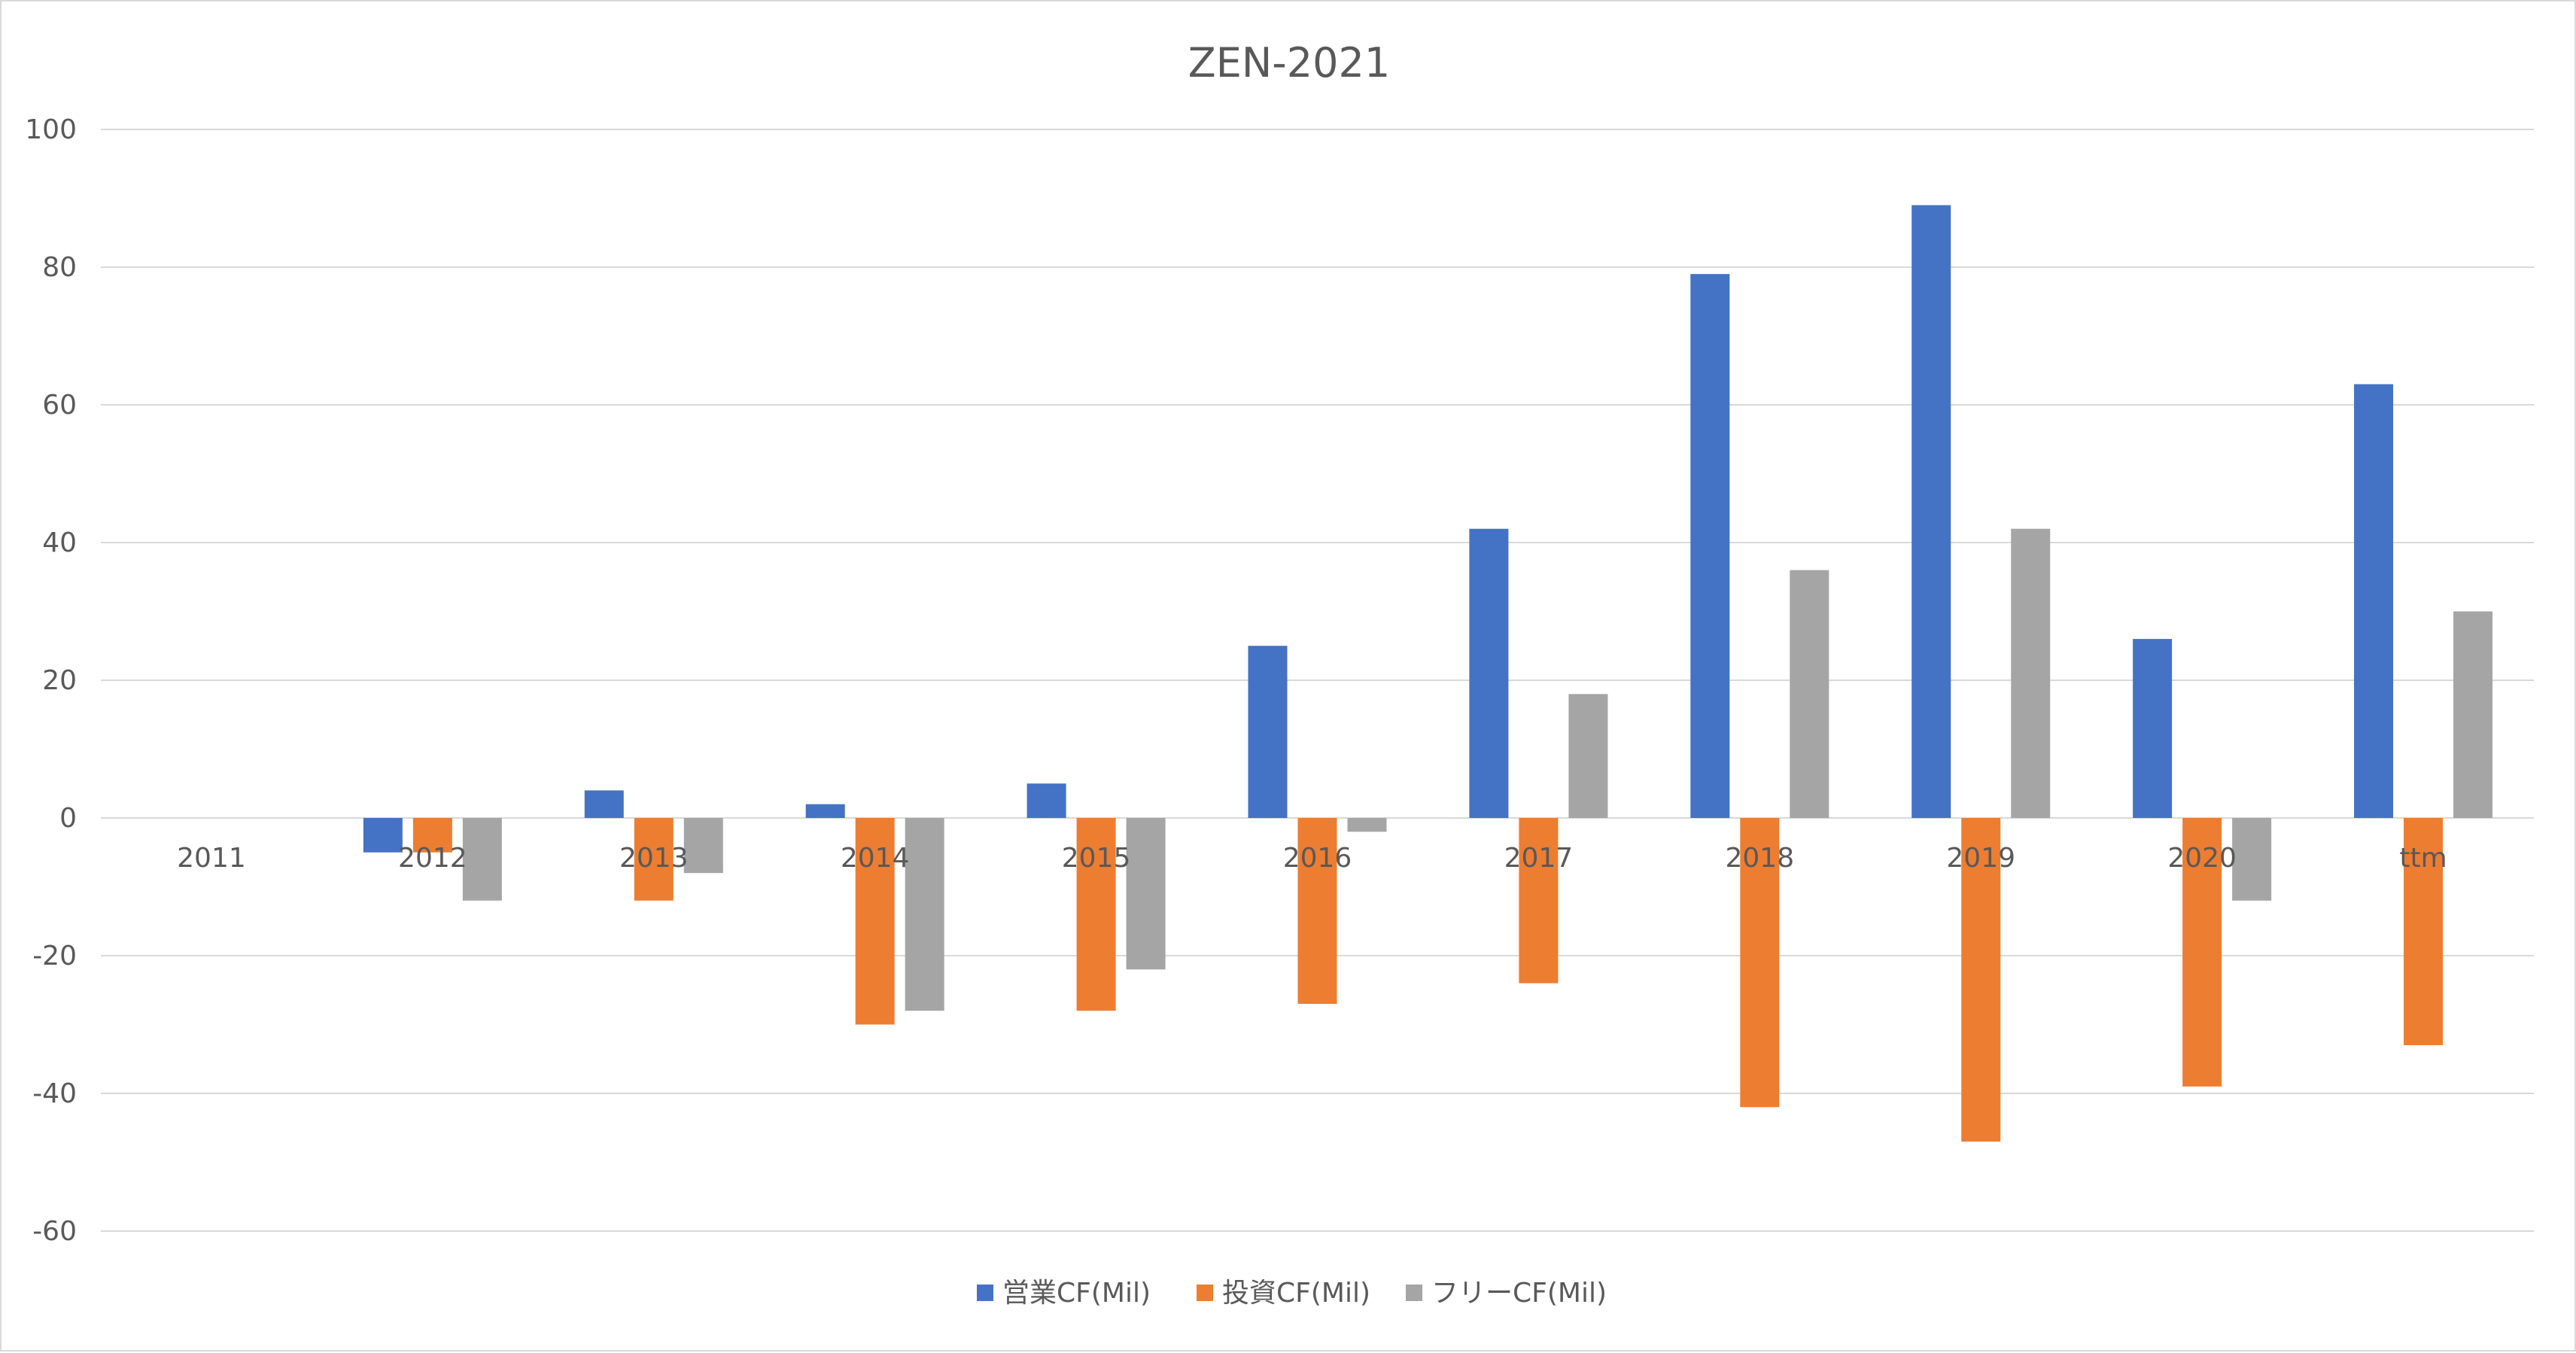 This screenshot has width=2576, height=1353. I want to click on x-tick-label: ttm, so click(2423, 858).